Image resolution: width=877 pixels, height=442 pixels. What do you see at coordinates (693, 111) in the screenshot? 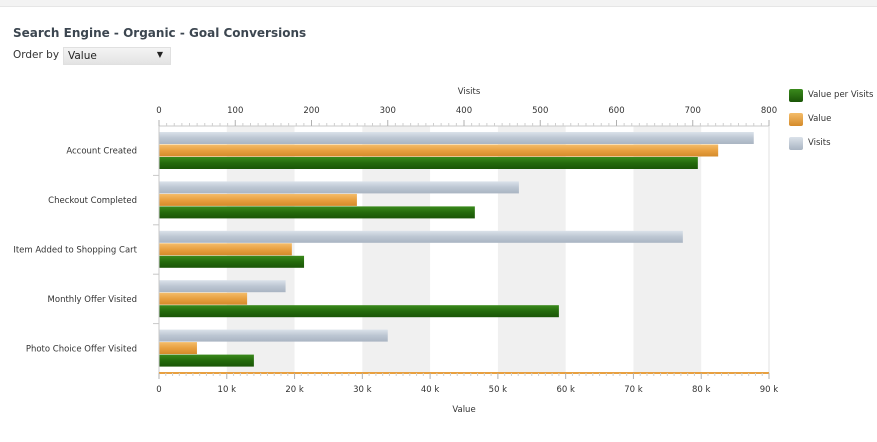
I see `top-axis-tick-label: 700` at bounding box center [693, 111].